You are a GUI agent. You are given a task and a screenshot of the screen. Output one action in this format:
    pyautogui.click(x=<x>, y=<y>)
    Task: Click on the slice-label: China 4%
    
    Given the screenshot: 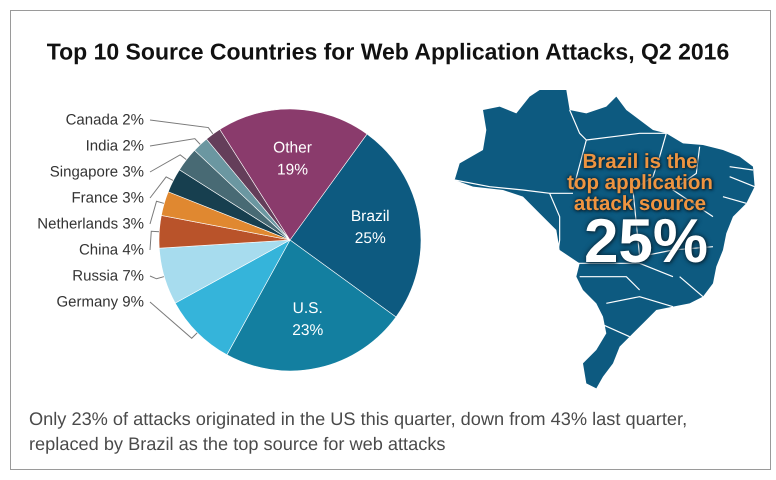 What is the action you would take?
    pyautogui.click(x=111, y=250)
    